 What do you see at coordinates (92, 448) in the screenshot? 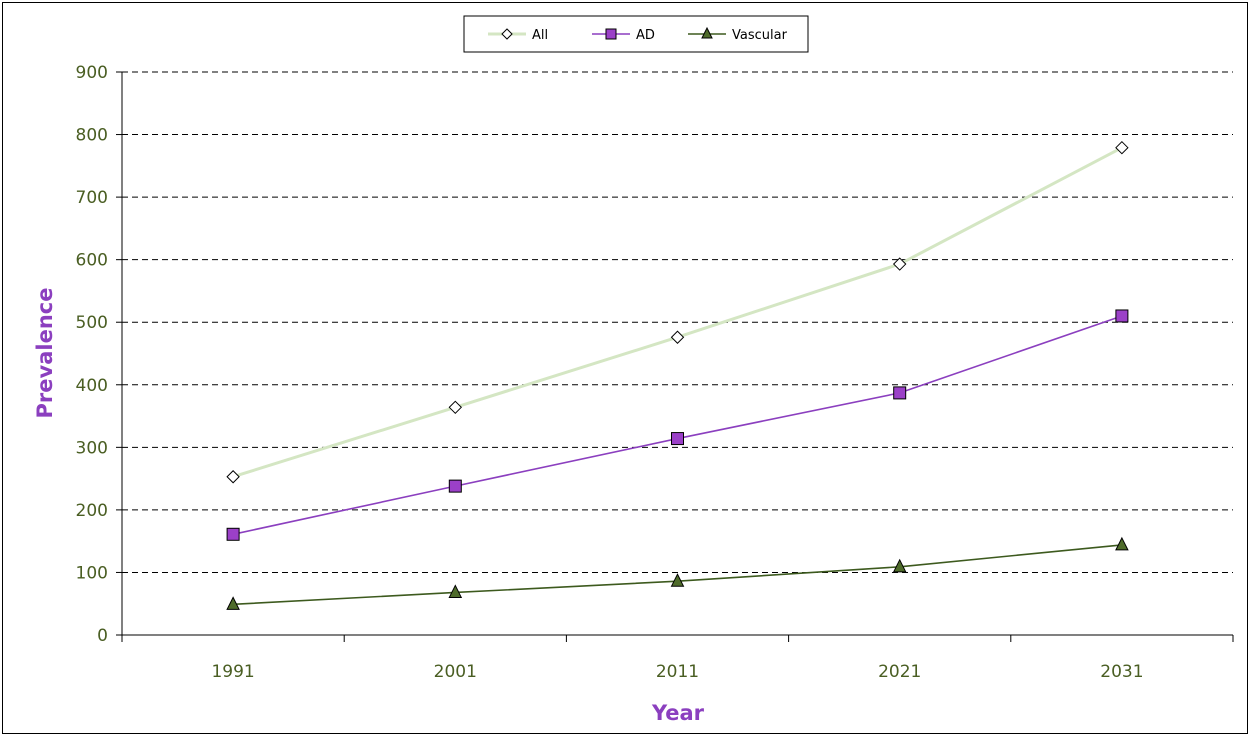
I see `y-tick-label: 300` at bounding box center [92, 448].